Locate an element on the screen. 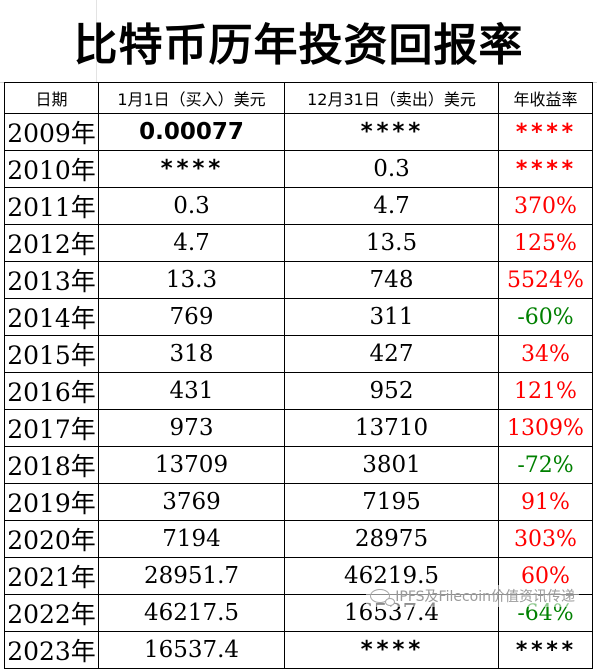 This screenshot has width=597, height=669. table-row: 2016年 431 952 121% is located at coordinates (298, 391).